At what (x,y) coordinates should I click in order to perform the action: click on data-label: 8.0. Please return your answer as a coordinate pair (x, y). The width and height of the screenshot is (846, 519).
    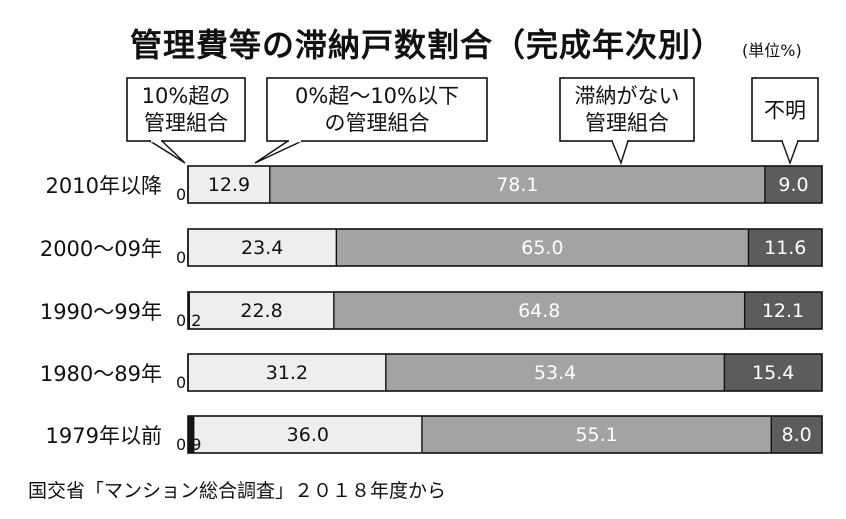
    Looking at the image, I should click on (797, 435).